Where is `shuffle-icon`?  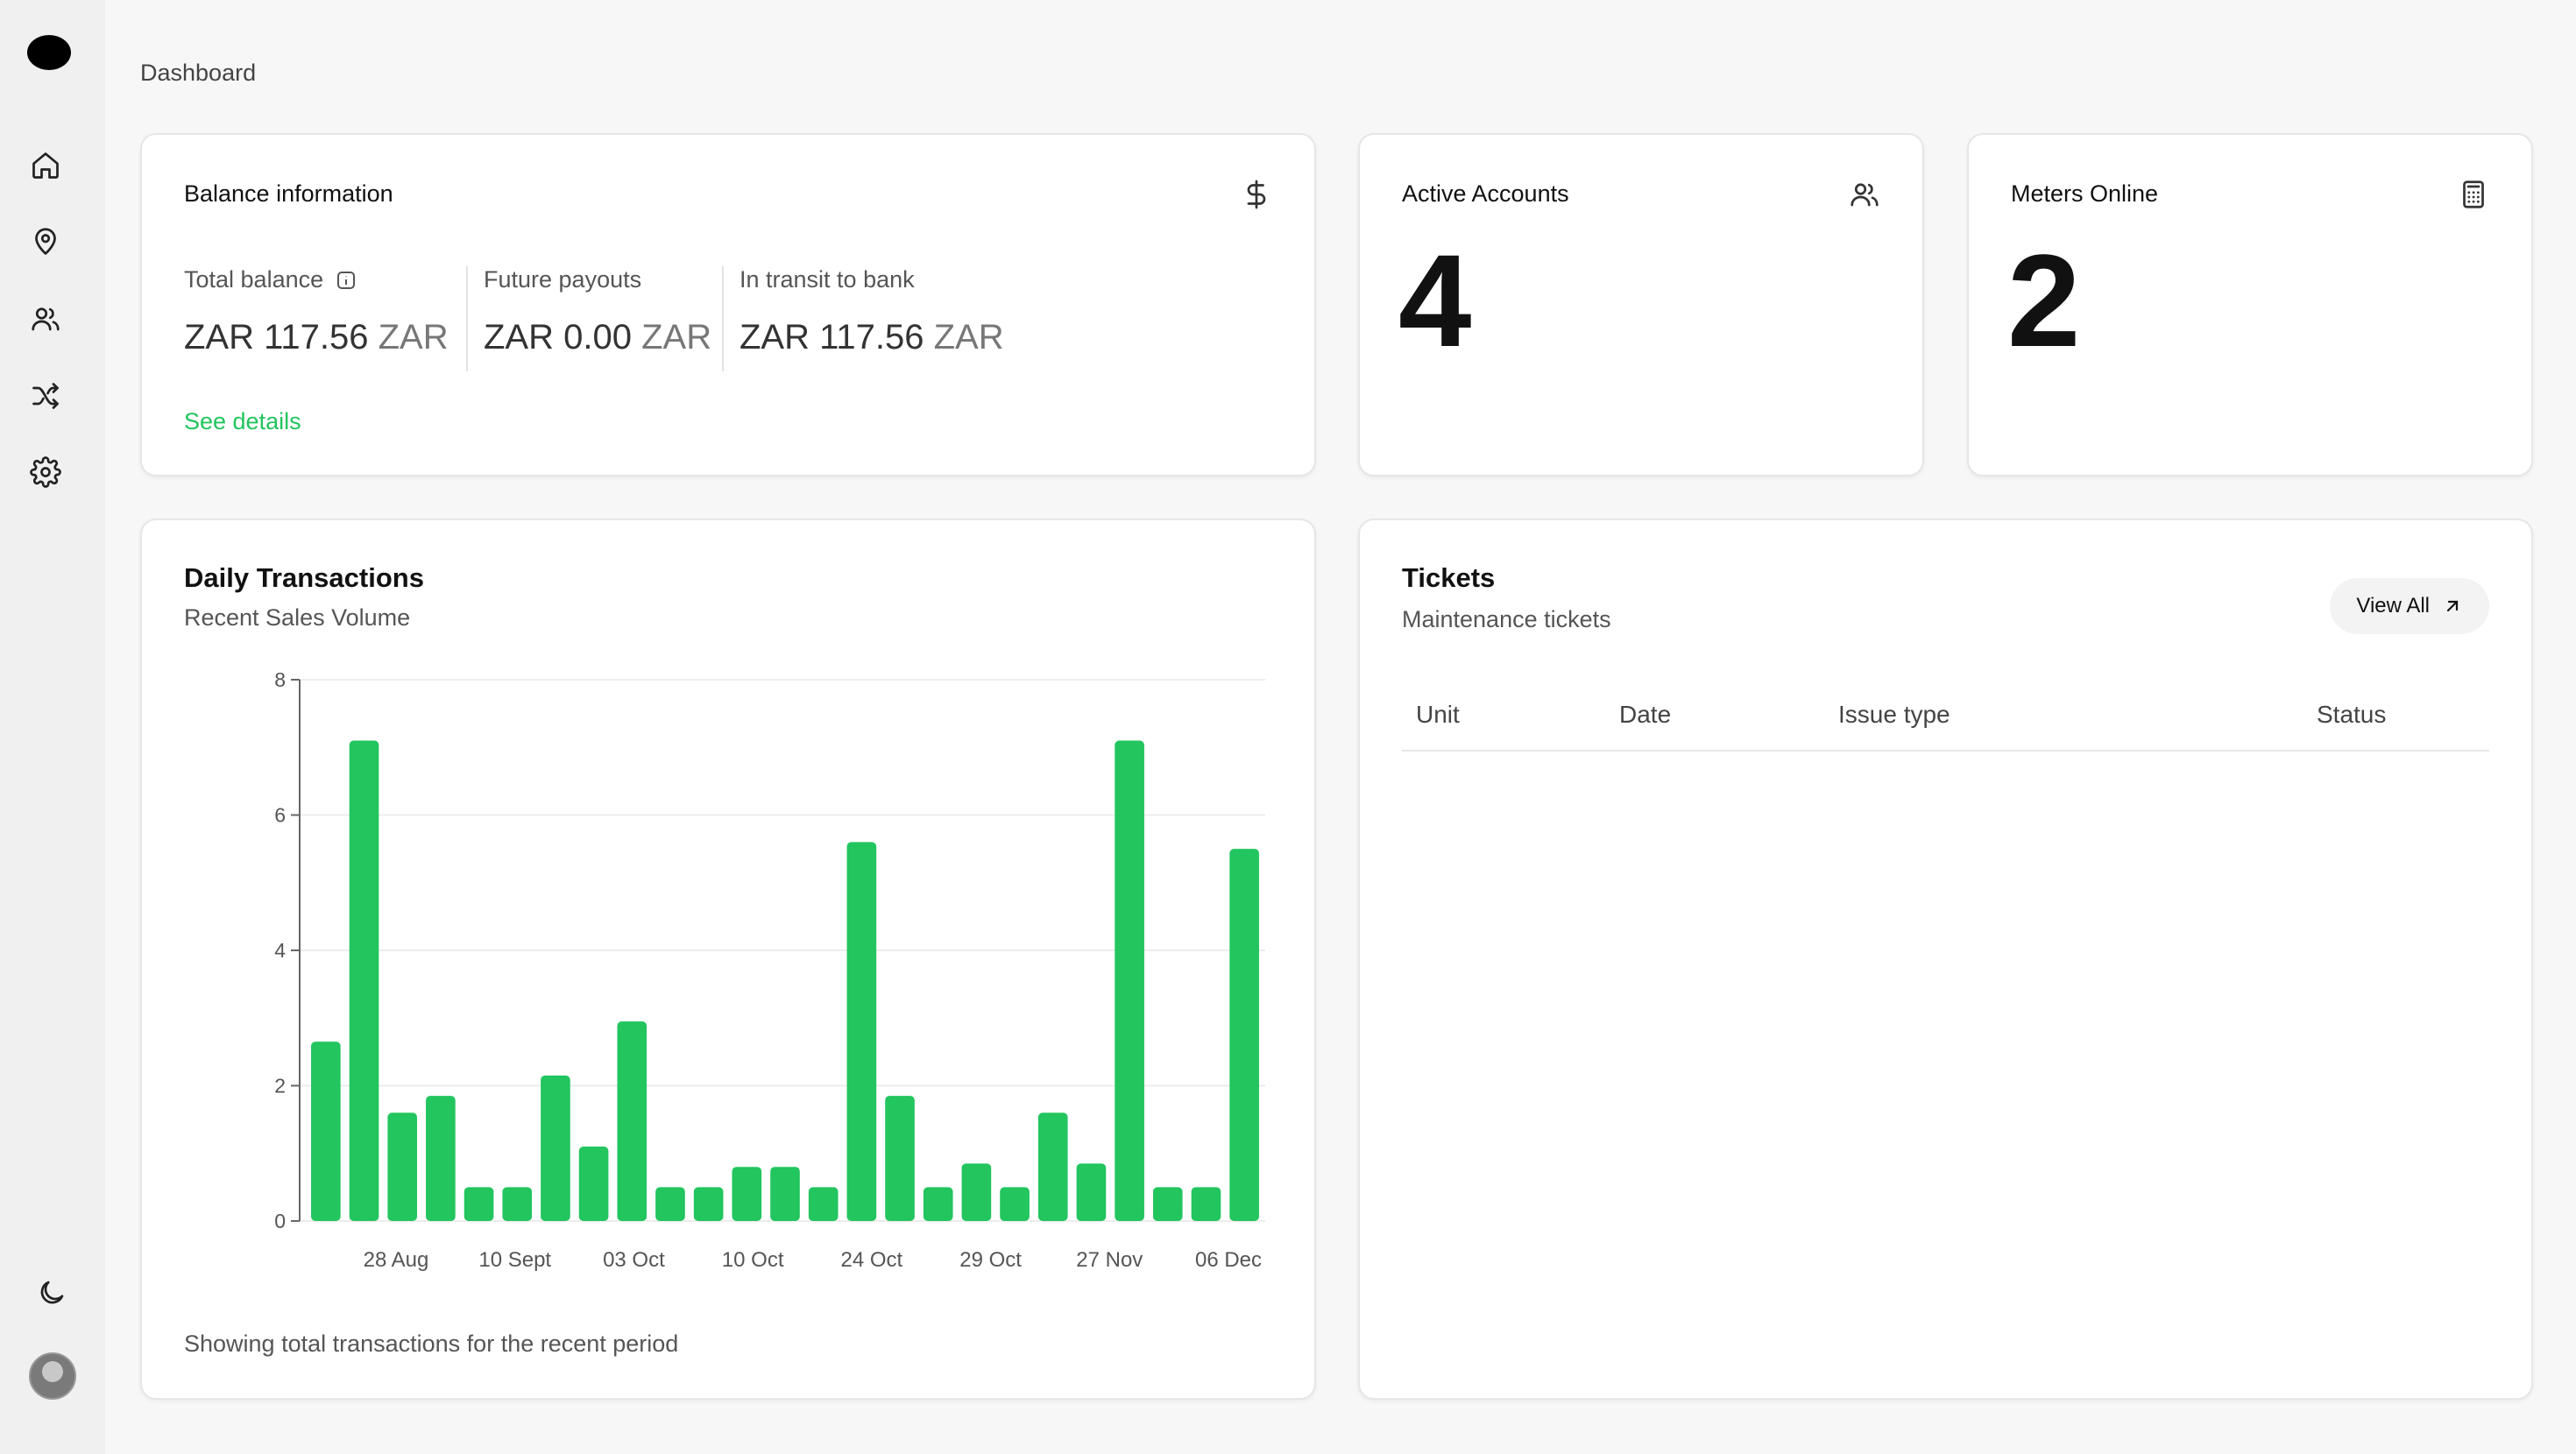 shuffle-icon is located at coordinates (45, 395).